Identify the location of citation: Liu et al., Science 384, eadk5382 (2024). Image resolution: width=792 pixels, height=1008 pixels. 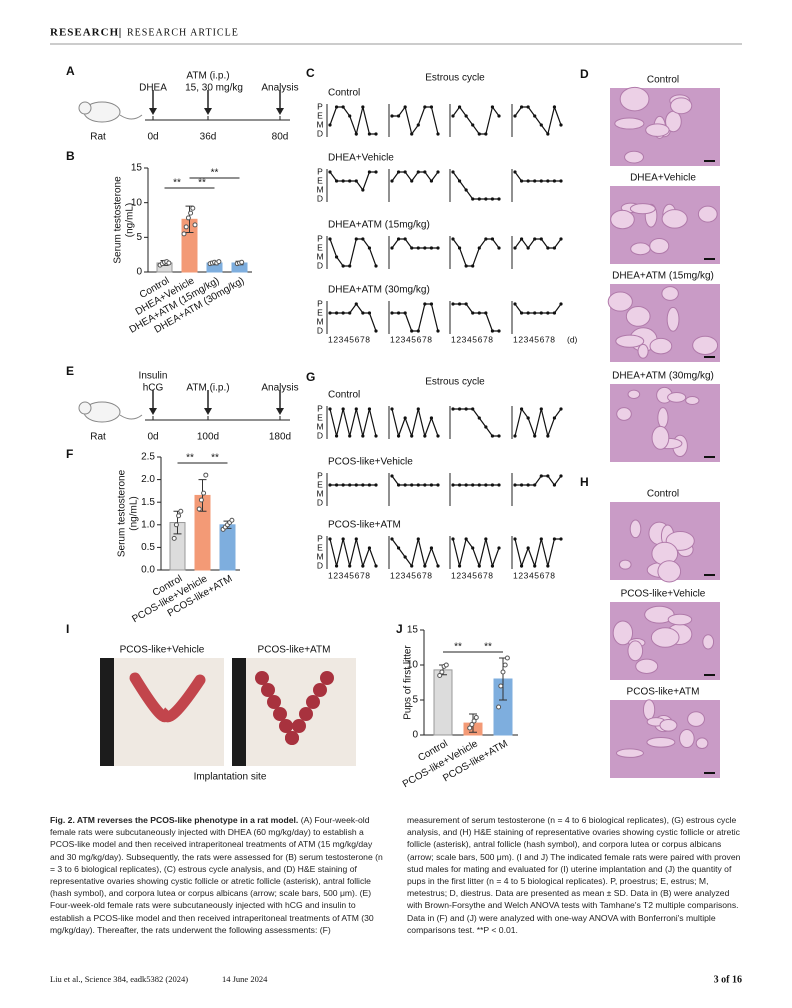
(119, 979).